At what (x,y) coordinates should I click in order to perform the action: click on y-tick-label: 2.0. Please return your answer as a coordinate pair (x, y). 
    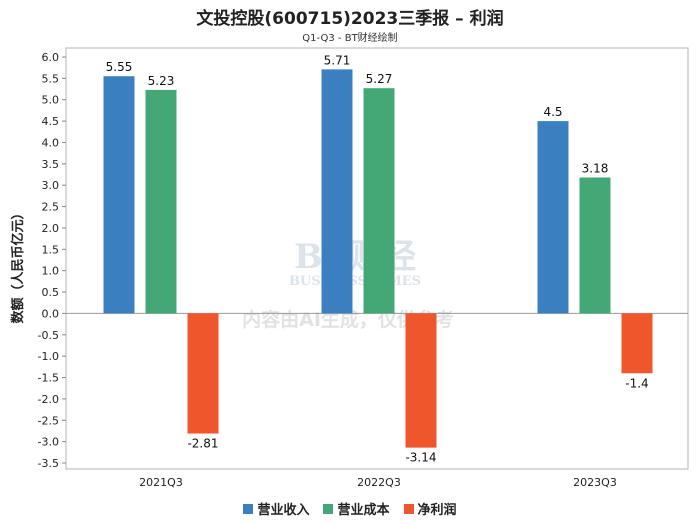
    Looking at the image, I should click on (51, 228).